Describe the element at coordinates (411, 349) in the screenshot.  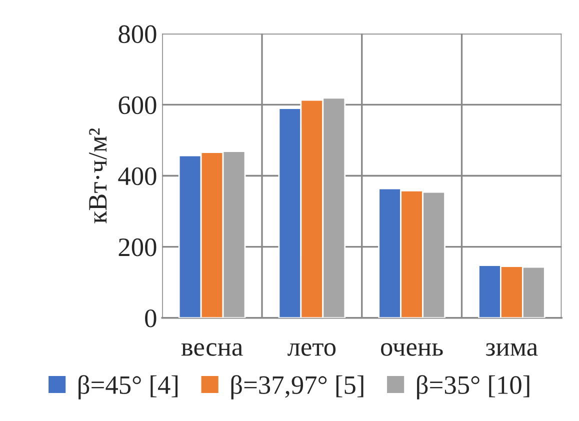
I see `x-tick-label: очень` at that location.